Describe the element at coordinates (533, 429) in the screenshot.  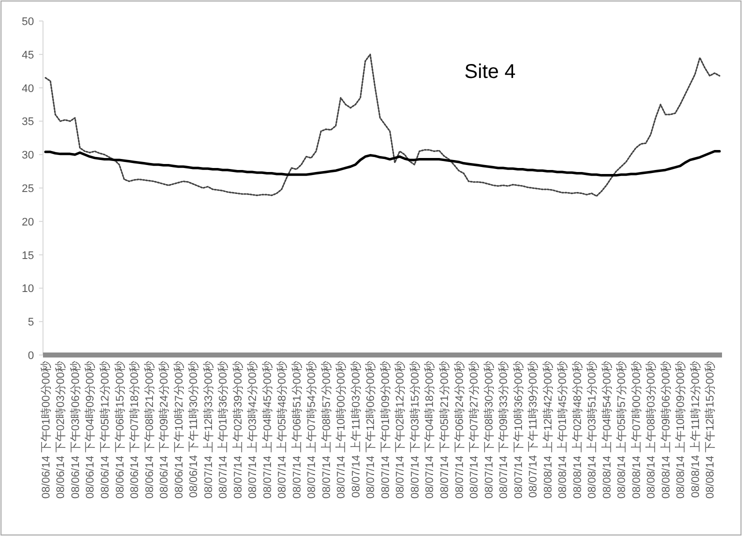
I see `x-tick-label: 08/07/14 下午11時39分00秒` at that location.